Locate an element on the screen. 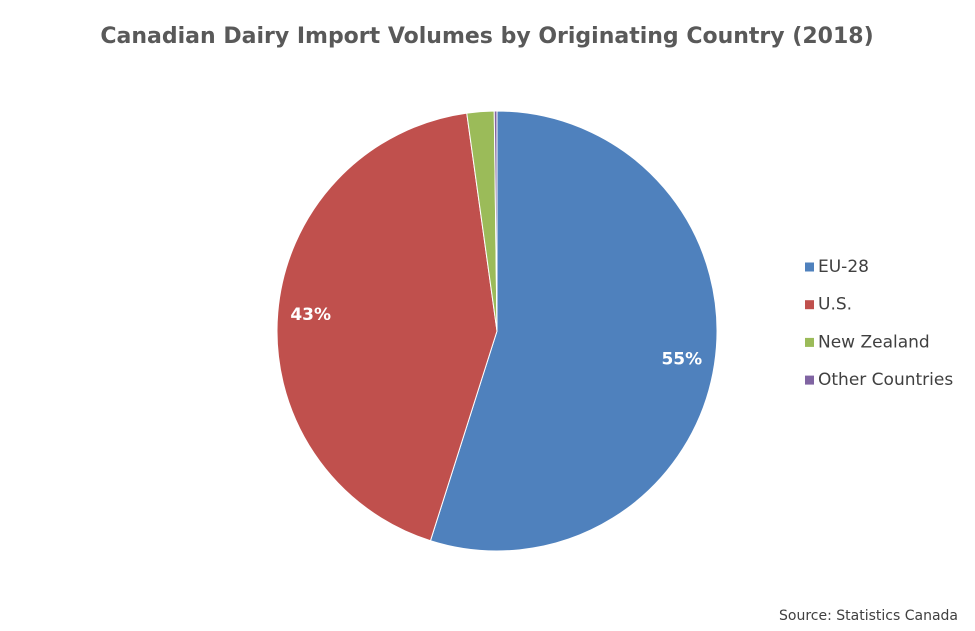  pie-slice is located at coordinates (495, 221).